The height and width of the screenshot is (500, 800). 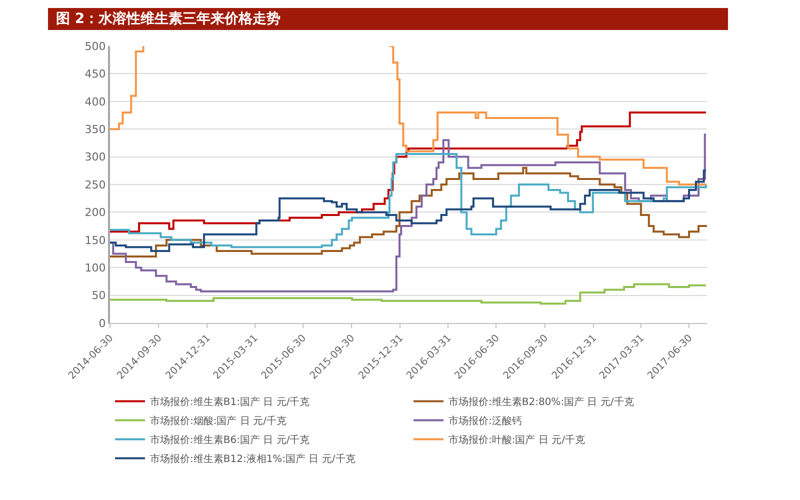 I want to click on legend-label: 市场报价:烟酸:国产 日 元/千克, so click(x=218, y=421).